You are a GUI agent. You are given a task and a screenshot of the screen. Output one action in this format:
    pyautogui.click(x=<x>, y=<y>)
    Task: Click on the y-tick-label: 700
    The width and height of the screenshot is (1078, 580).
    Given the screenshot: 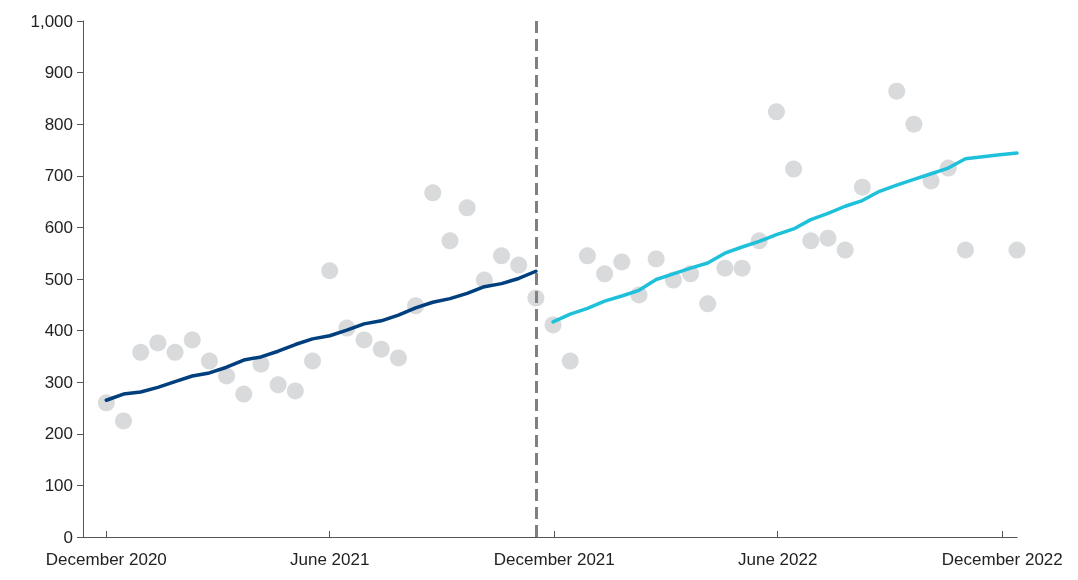 What is the action you would take?
    pyautogui.click(x=58, y=176)
    